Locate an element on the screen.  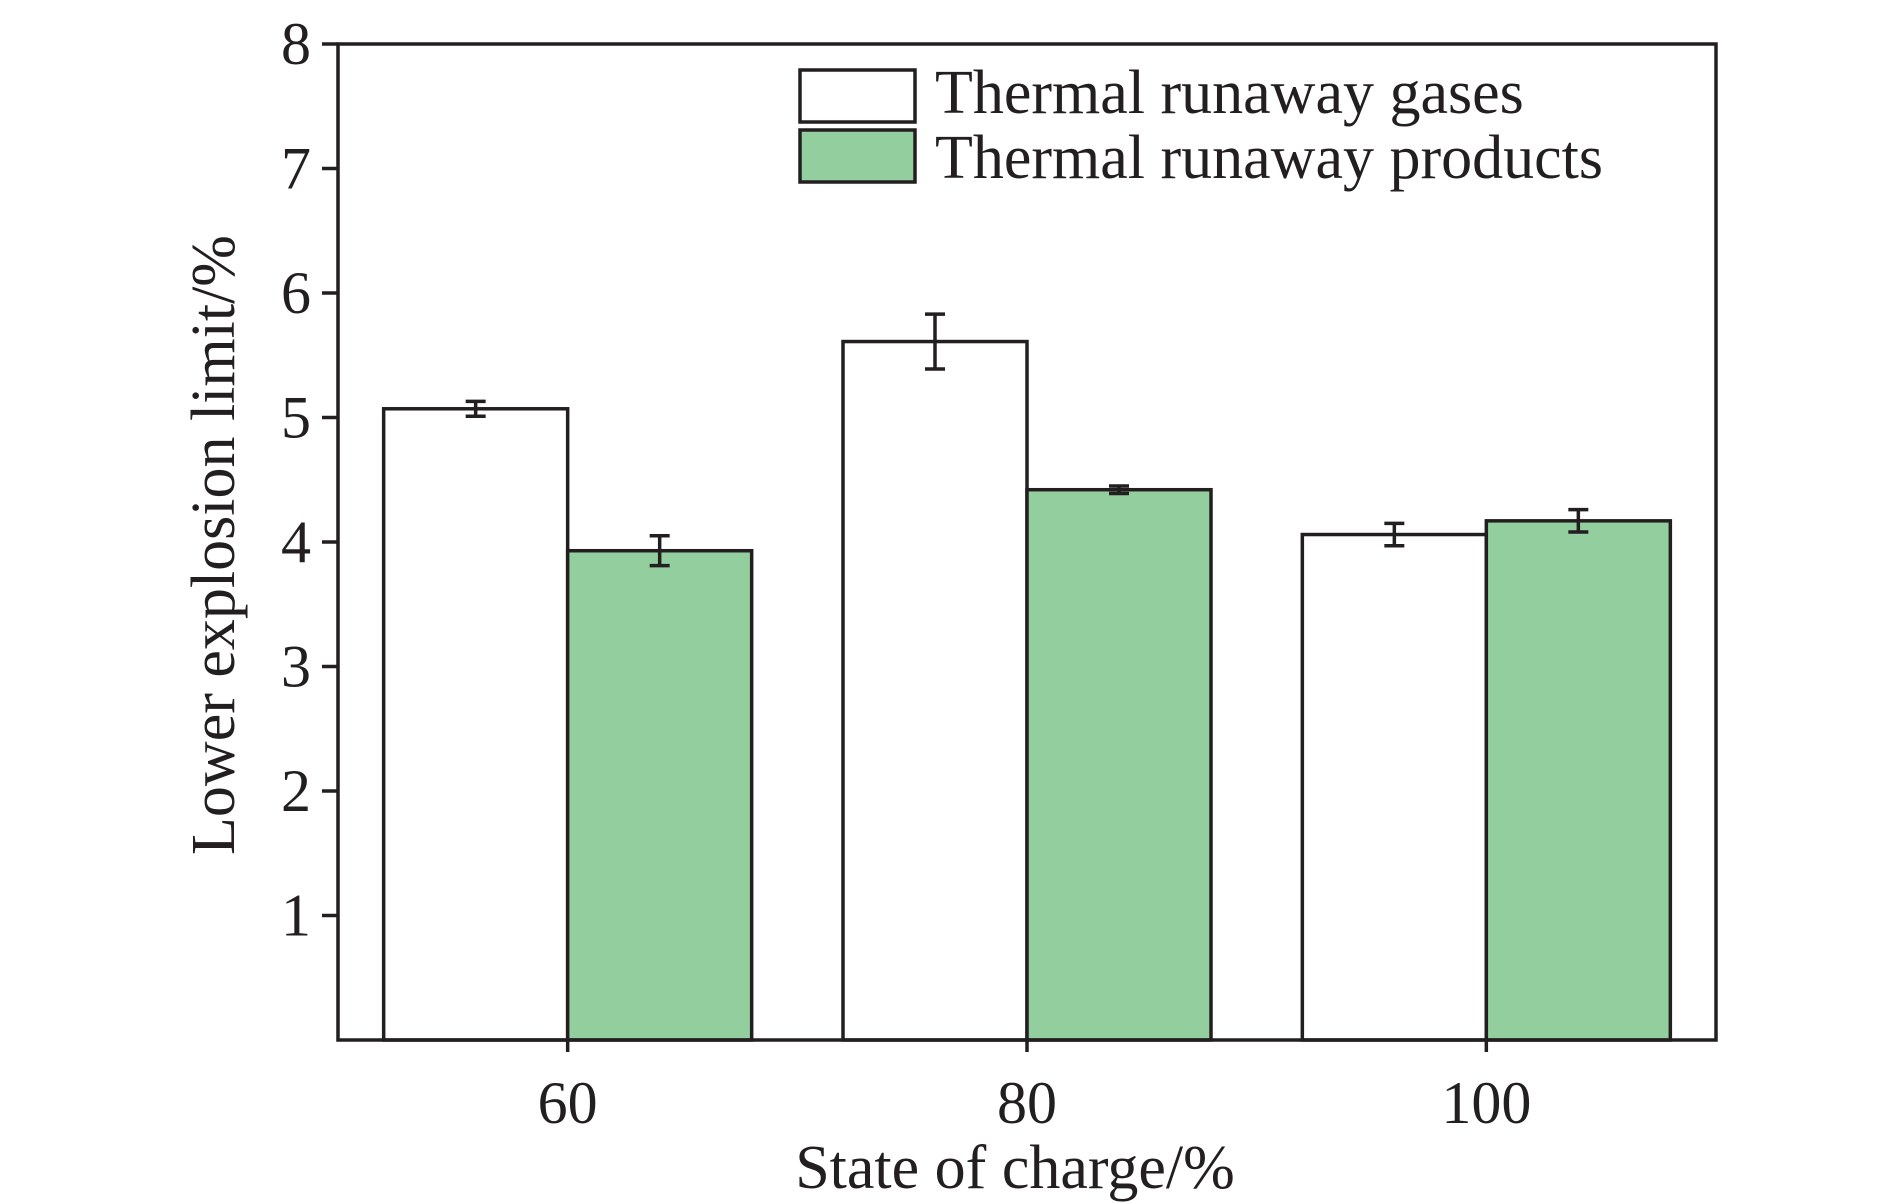
y-tick-label-5: 5 is located at coordinates (296, 418).